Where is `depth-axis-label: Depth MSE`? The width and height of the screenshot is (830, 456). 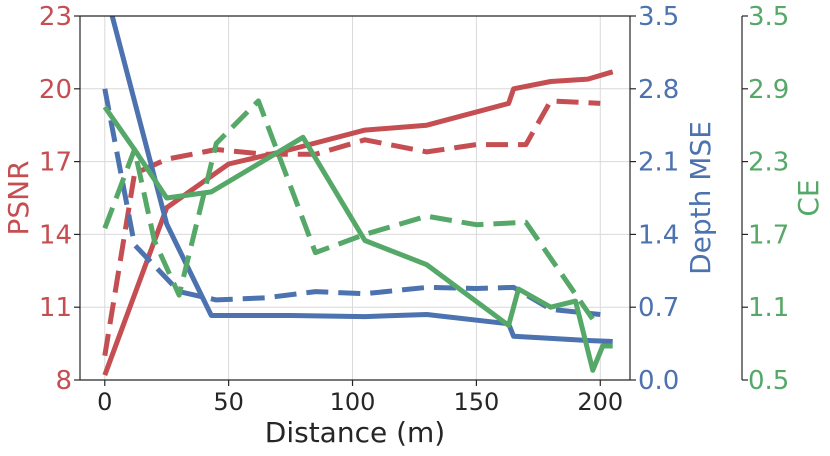 depth-axis-label: Depth MSE is located at coordinates (700, 198).